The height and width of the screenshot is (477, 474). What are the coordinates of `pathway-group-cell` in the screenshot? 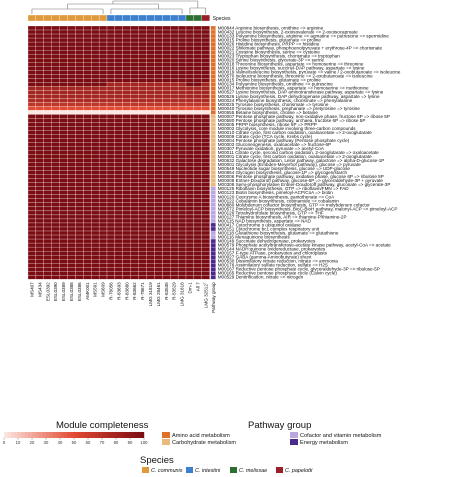 It's located at (213, 213).